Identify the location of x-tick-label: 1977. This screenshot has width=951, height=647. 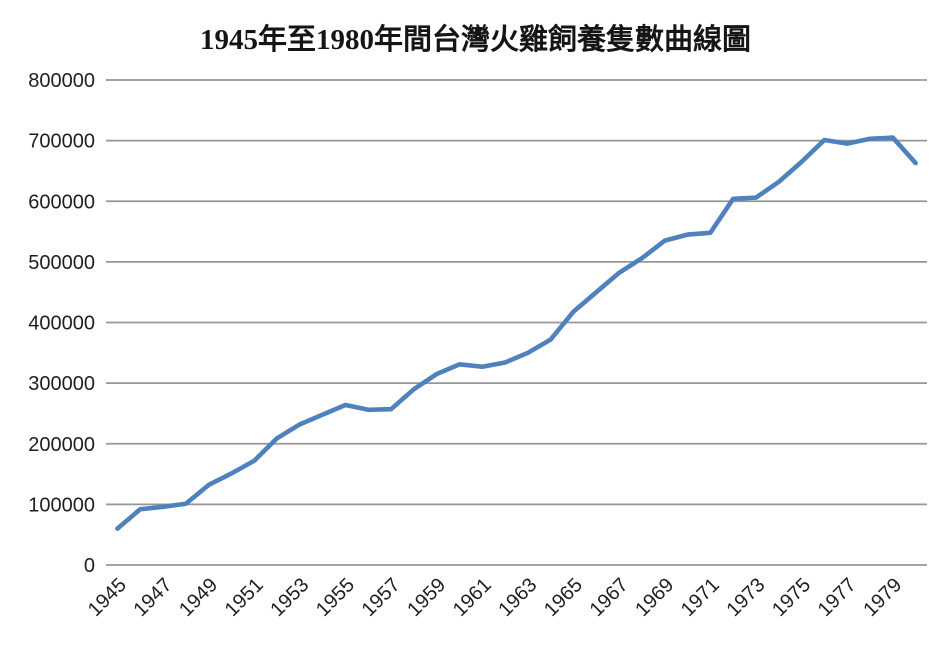
(837, 597).